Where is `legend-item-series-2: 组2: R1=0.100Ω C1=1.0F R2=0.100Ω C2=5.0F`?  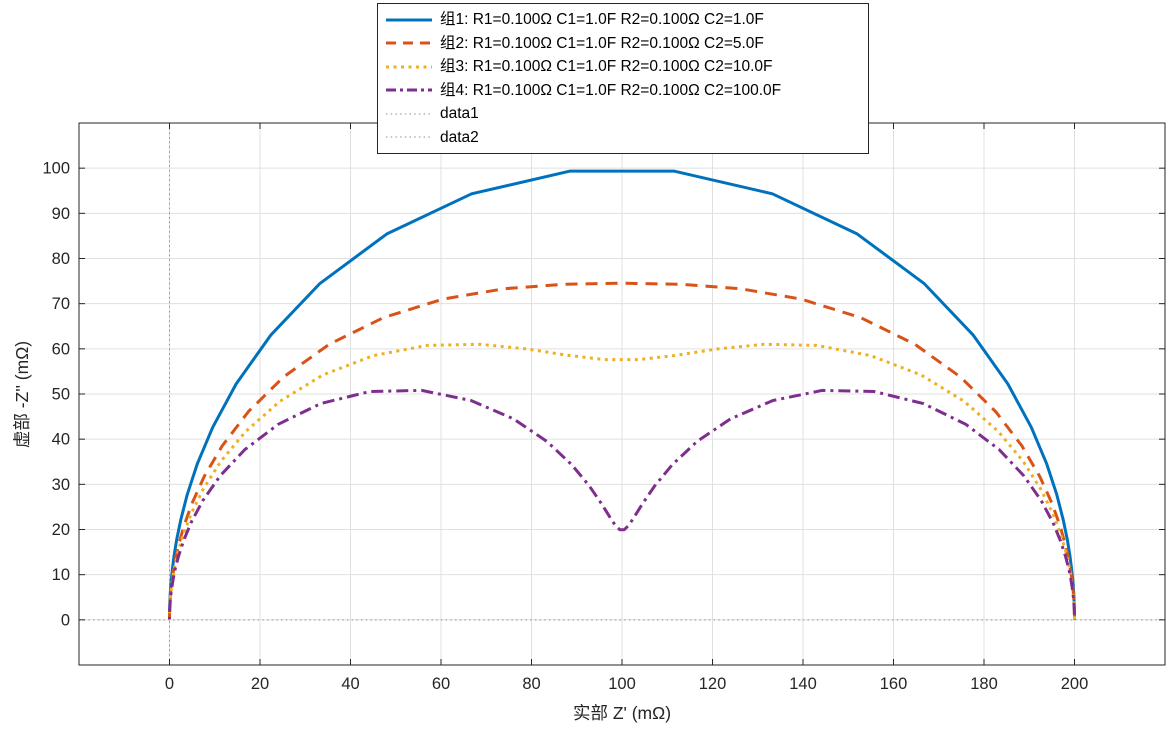 legend-item-series-2: 组2: R1=0.100Ω C1=1.0F R2=0.100Ω C2=5.0F is located at coordinates (625, 43).